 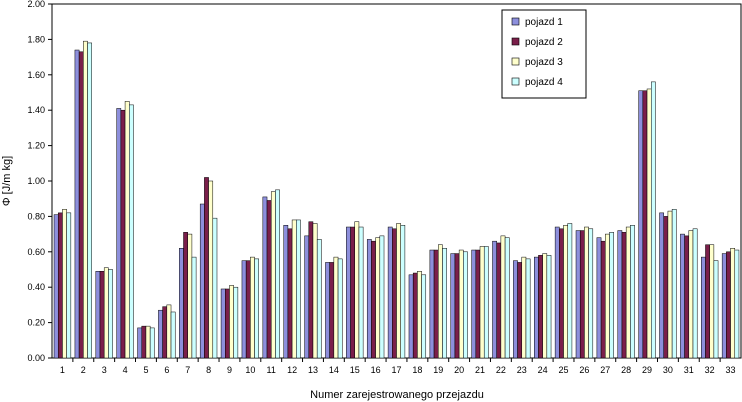 I want to click on x-tick-label: 14, so click(x=334, y=370).